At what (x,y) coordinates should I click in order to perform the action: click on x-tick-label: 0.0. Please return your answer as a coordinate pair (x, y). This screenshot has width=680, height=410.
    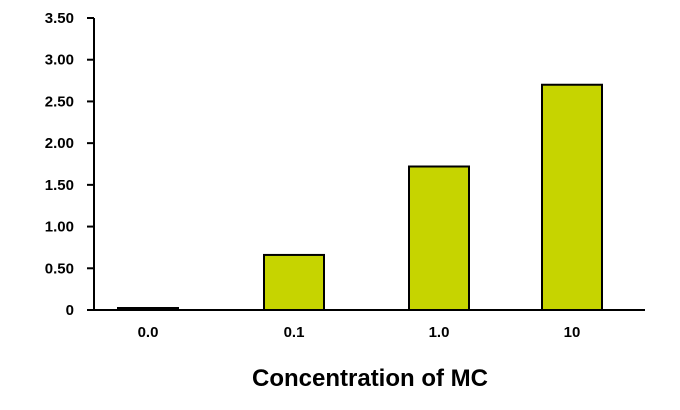
    Looking at the image, I should click on (148, 332).